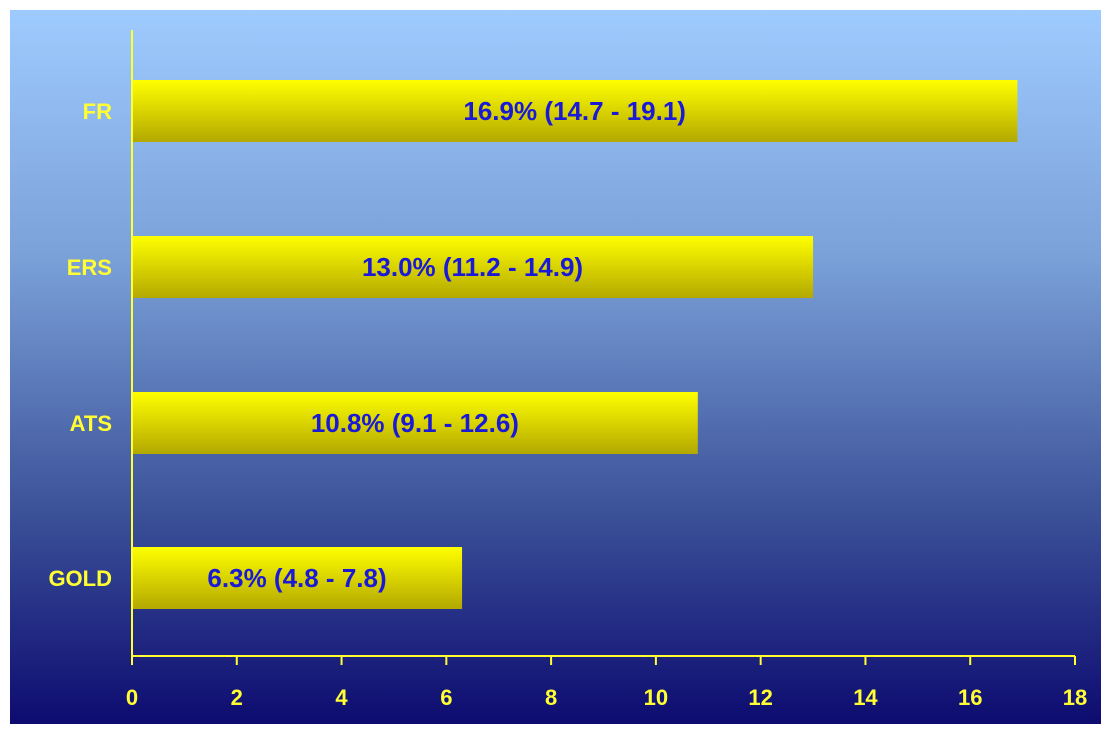 The image size is (1101, 734). What do you see at coordinates (91, 423) in the screenshot?
I see `category-label-ats: ATS` at bounding box center [91, 423].